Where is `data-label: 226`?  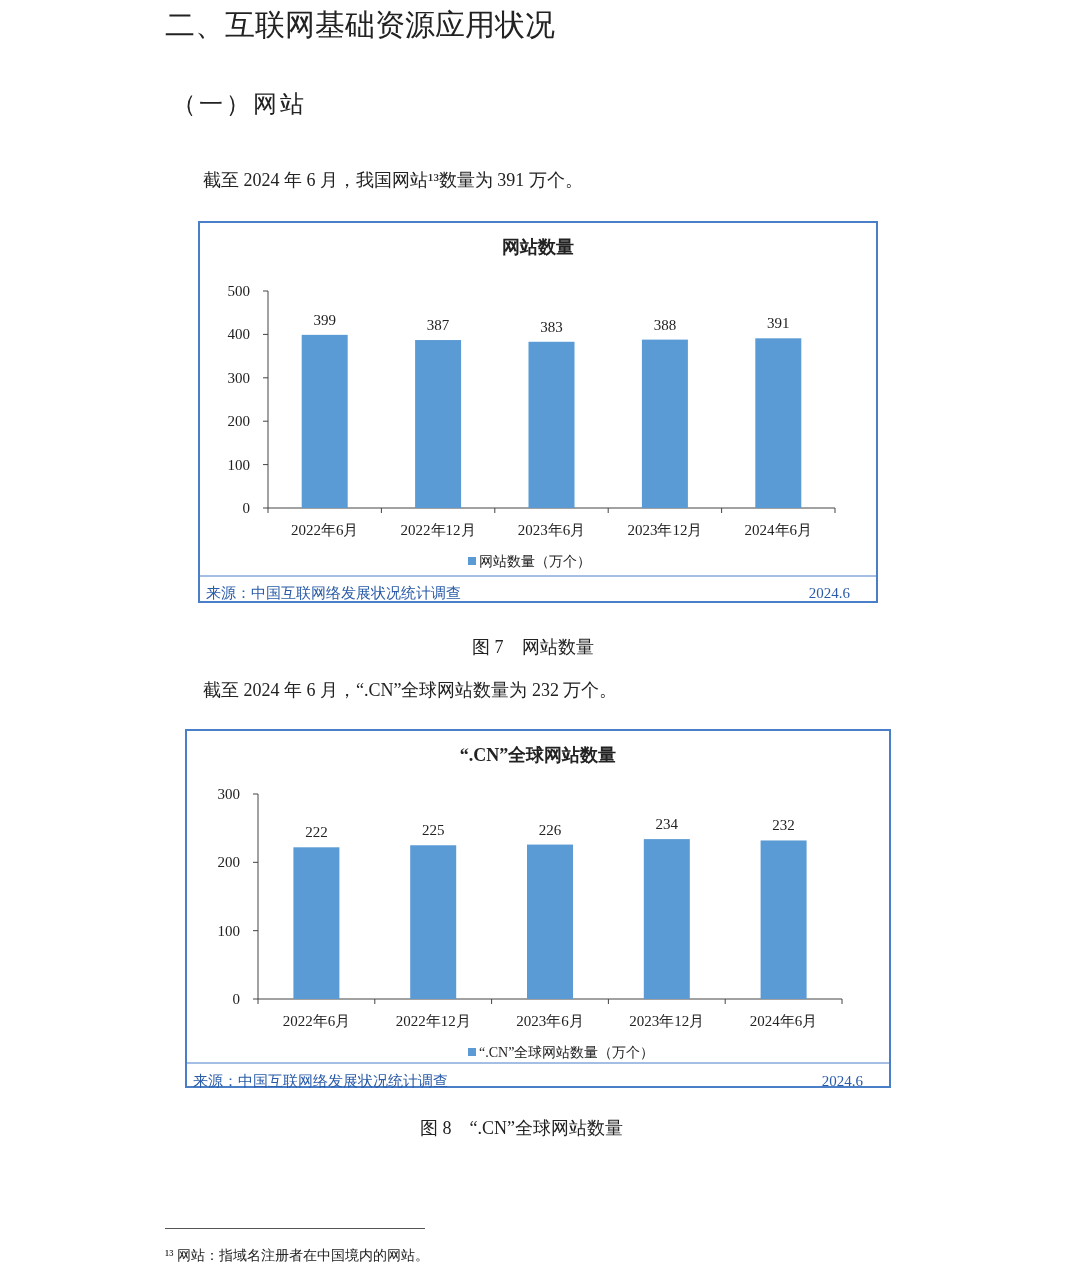
data-label: 226 is located at coordinates (550, 829).